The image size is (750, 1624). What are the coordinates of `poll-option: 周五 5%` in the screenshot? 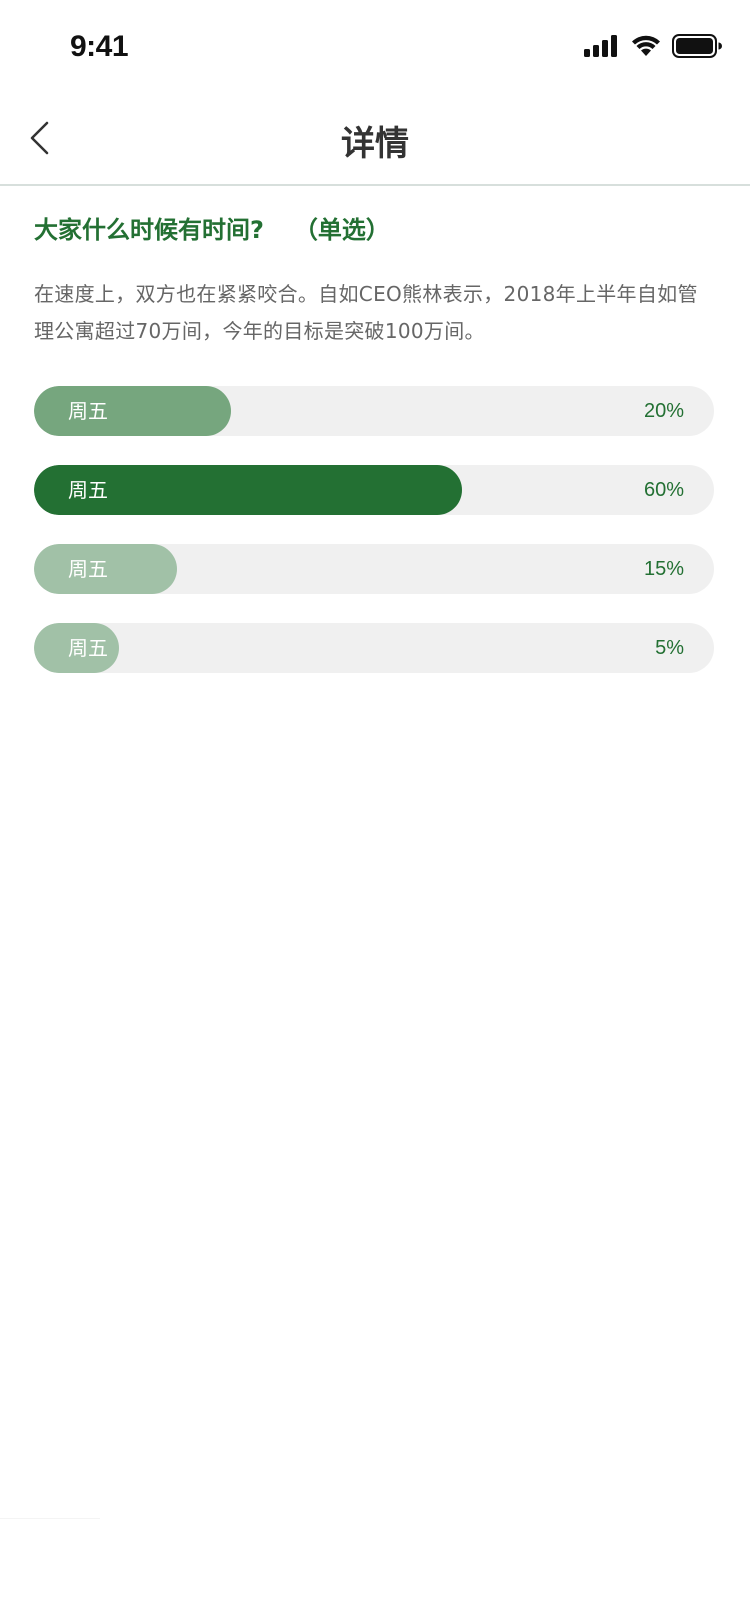 It's located at (374, 648).